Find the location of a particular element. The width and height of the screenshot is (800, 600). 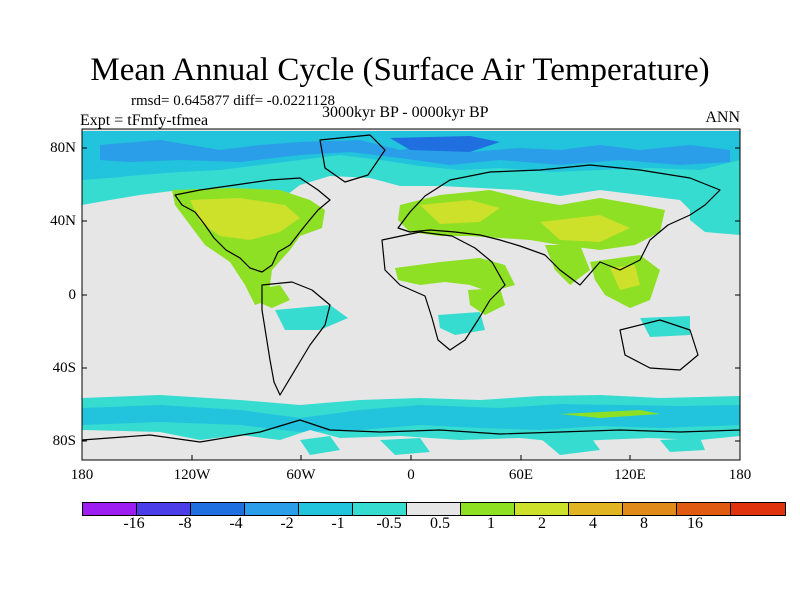

lon-label-0: 0 is located at coordinates (411, 475).